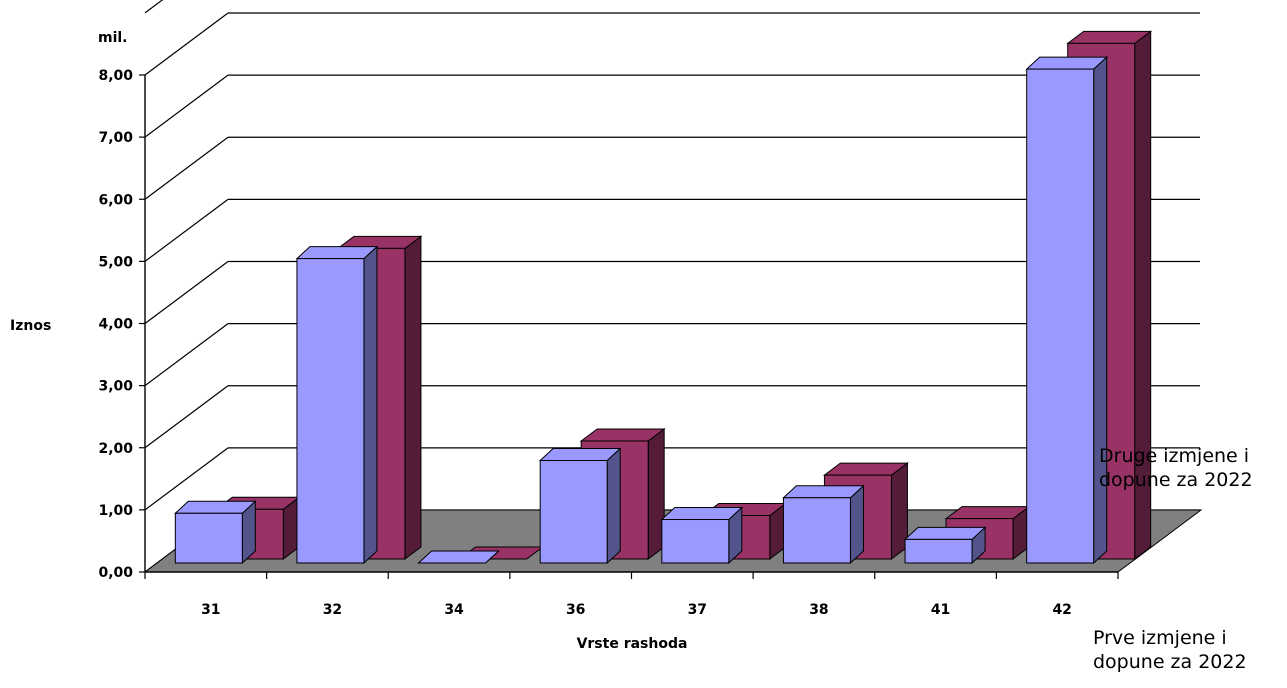 The height and width of the screenshot is (688, 1287). Describe the element at coordinates (115, 573) in the screenshot. I see `y-tick-label: 0,00` at that location.